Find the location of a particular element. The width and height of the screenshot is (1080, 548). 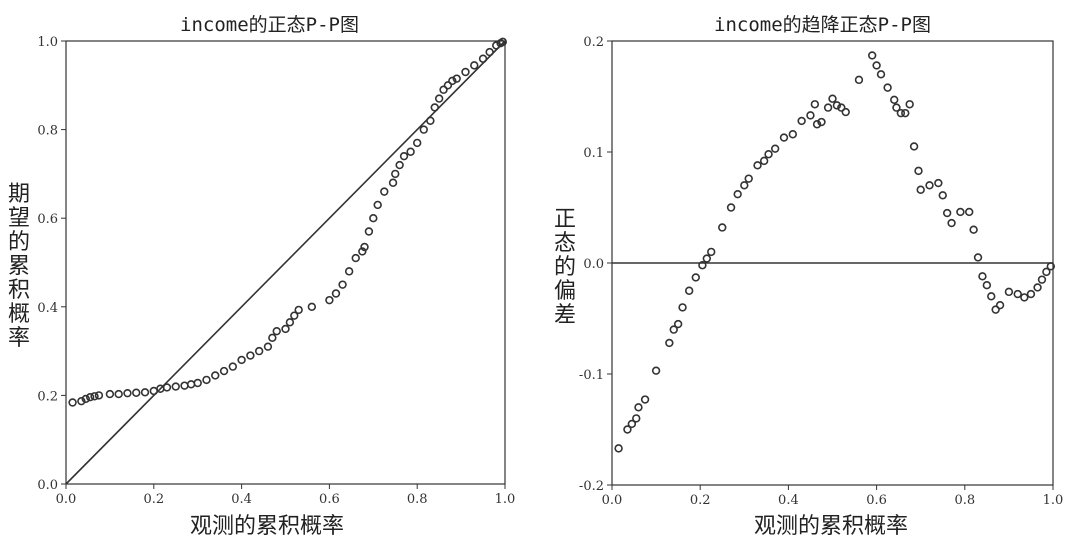

x-tick-label: 0.8 is located at coordinates (964, 500).